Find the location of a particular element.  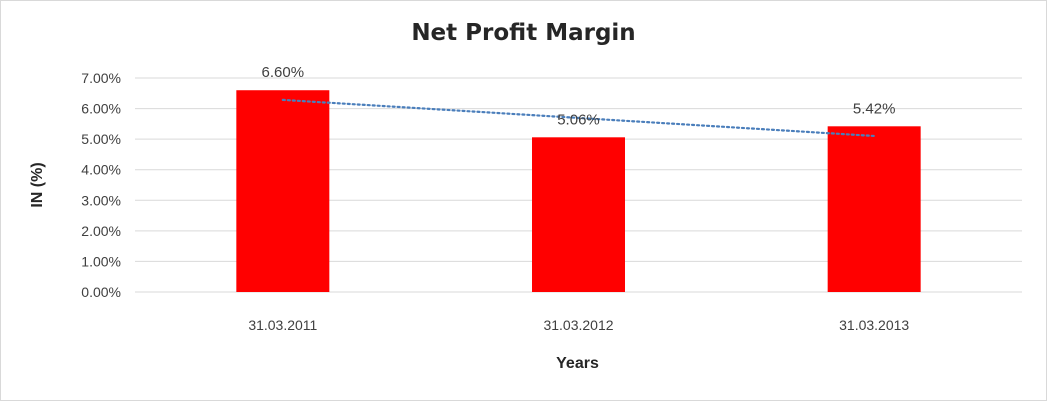

y-axis-title: IN (%) is located at coordinates (37, 184).